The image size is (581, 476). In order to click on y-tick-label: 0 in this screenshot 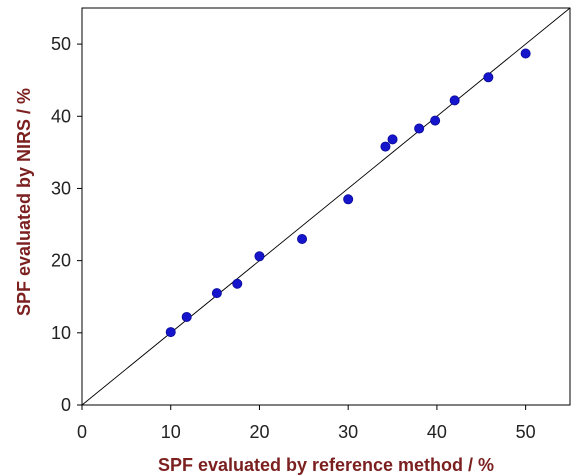, I will do `click(66, 405)`.